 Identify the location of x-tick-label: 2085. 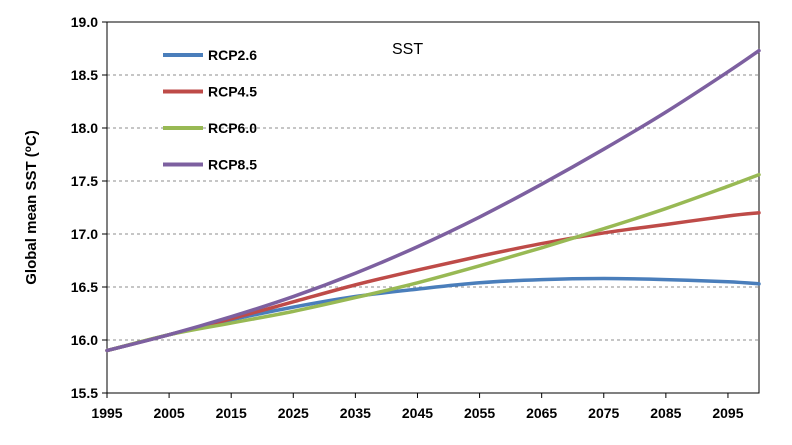
(665, 413).